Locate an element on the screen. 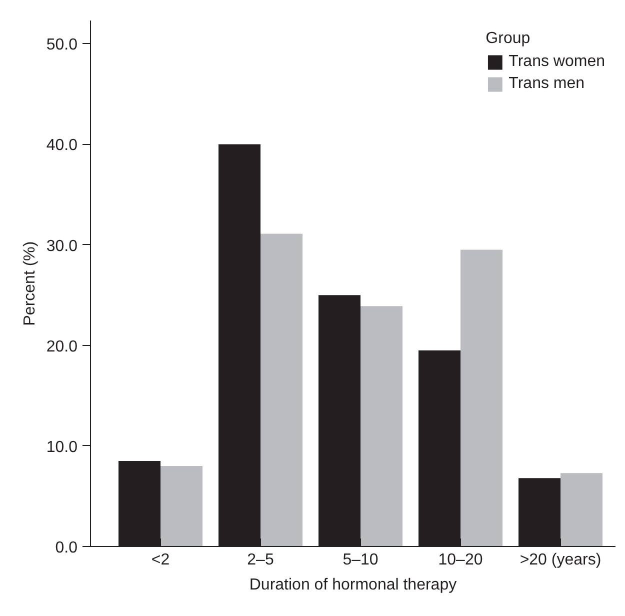 Image resolution: width=625 pixels, height=616 pixels. y-tick-label: 20.0 is located at coordinates (62, 347).